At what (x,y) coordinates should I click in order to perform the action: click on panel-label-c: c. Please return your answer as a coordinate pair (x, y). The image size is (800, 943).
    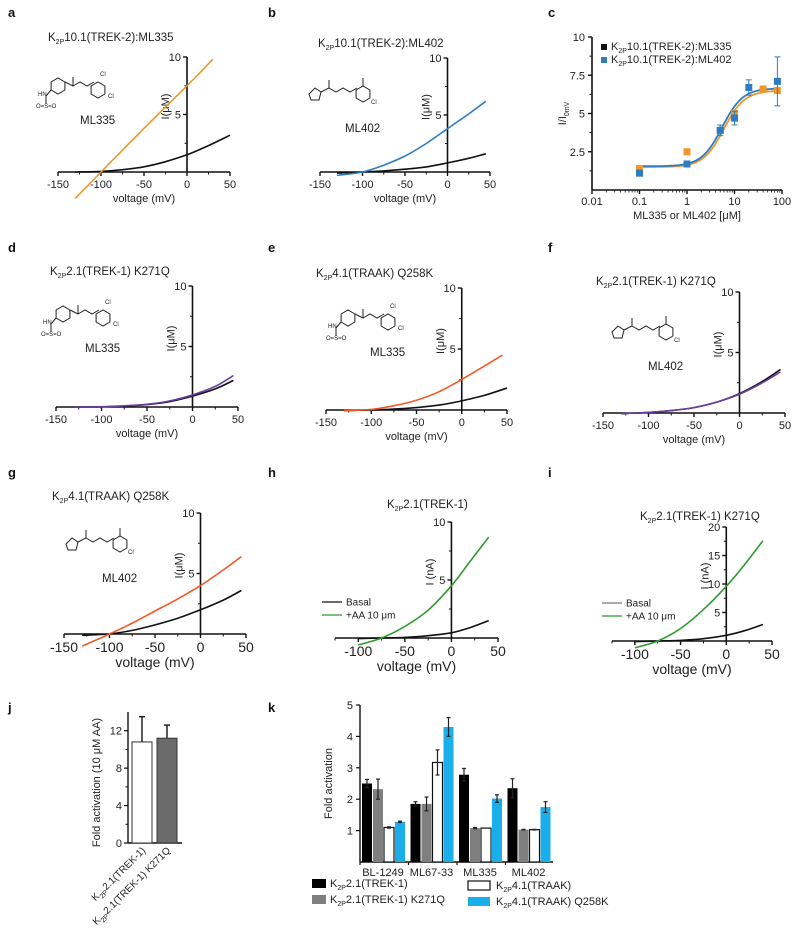
    Looking at the image, I should click on (551, 12).